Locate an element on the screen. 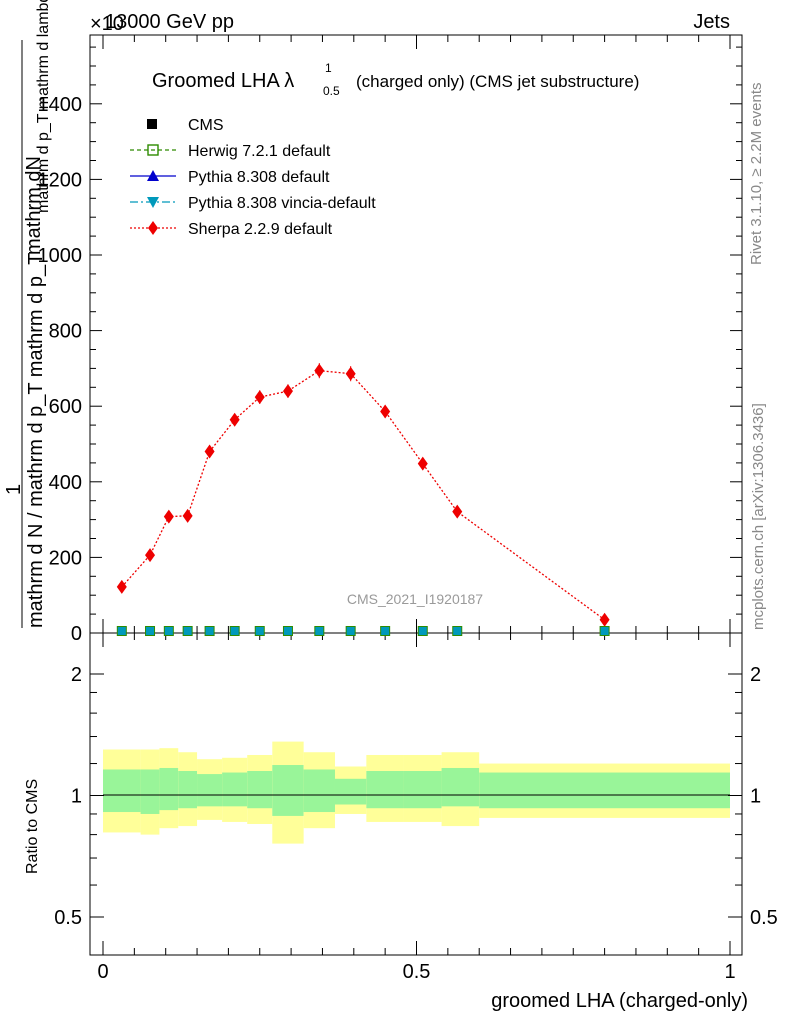 The height and width of the screenshot is (1024, 786). exponent-label: ×10 is located at coordinates (107, 24).